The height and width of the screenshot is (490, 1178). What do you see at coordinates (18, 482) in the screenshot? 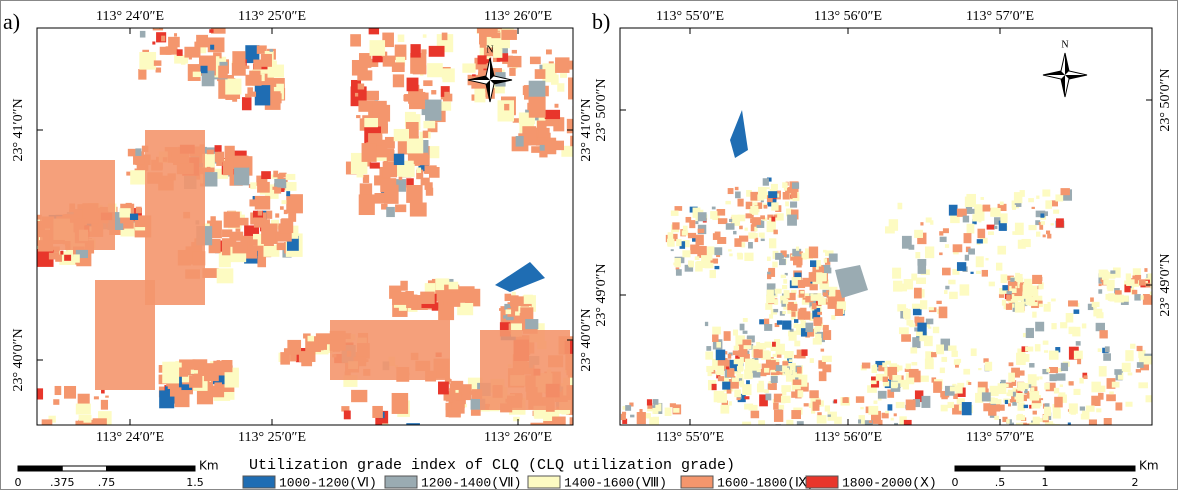
I see `scale-label: 0` at bounding box center [18, 482].